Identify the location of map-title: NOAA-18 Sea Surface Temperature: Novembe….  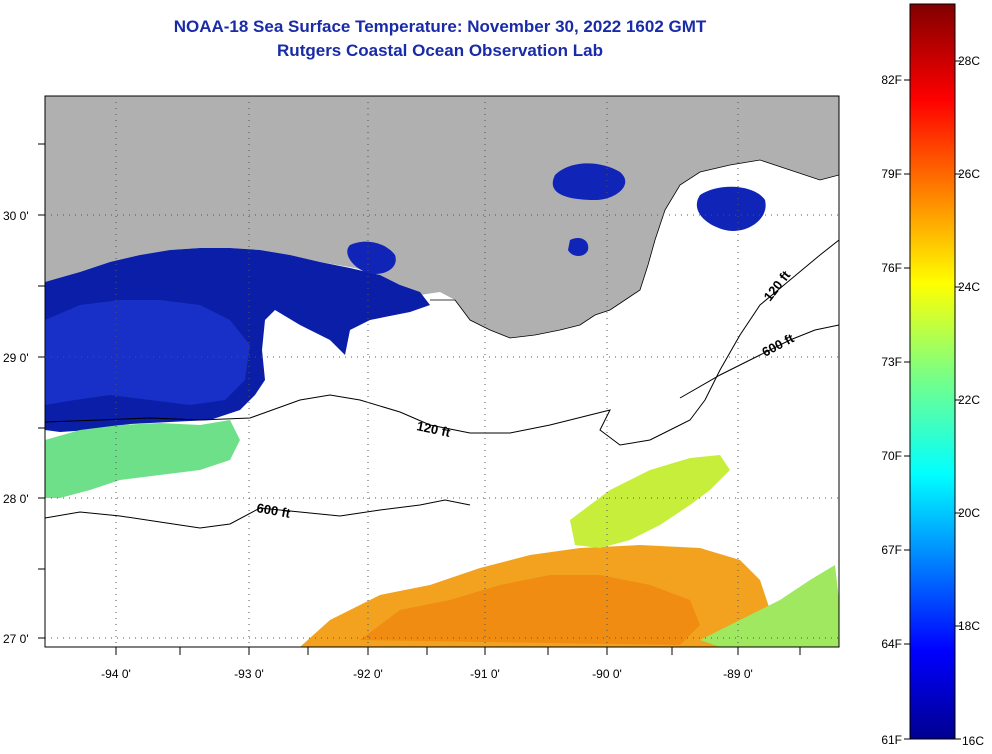
(440, 26).